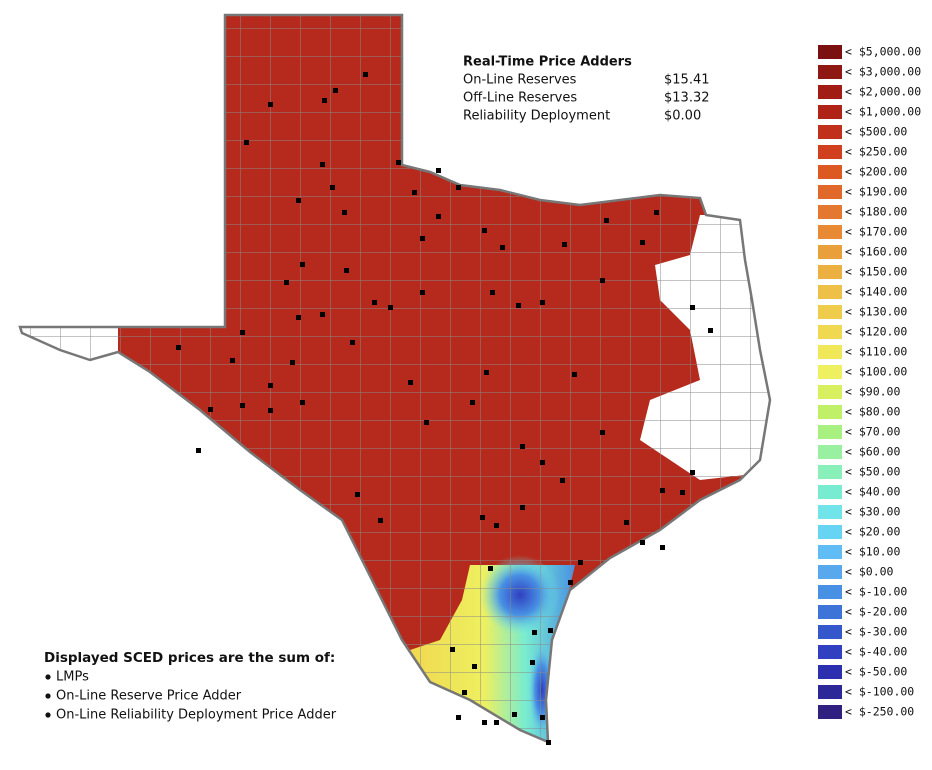  What do you see at coordinates (520, 98) in the screenshot?
I see `adder-label: Off-Line Reserves` at bounding box center [520, 98].